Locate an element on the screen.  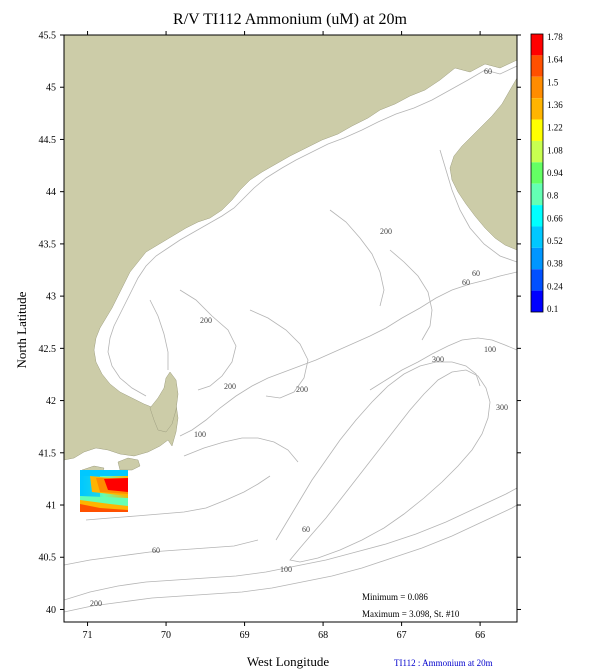
map-title: R/V TI112 Ammonium (uM) at 20m is located at coordinates (290, 19).